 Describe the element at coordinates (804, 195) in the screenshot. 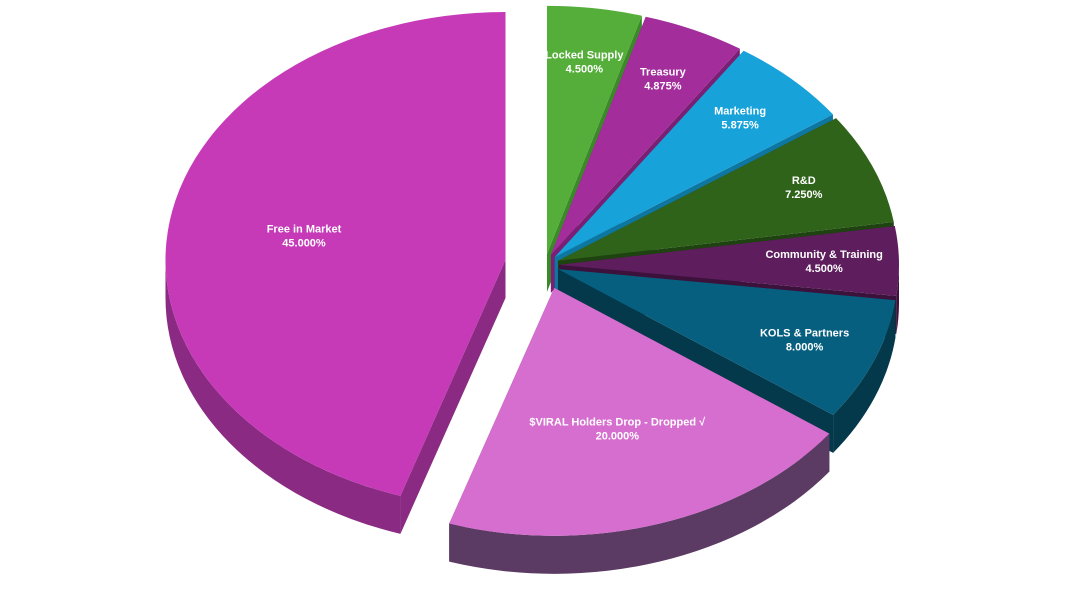

I see `slice-value-r-d: 7.250%` at that location.